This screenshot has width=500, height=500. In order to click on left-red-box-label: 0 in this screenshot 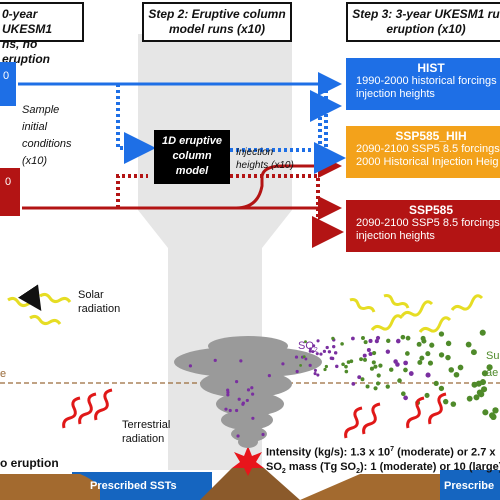, I will do `click(8, 182)`.